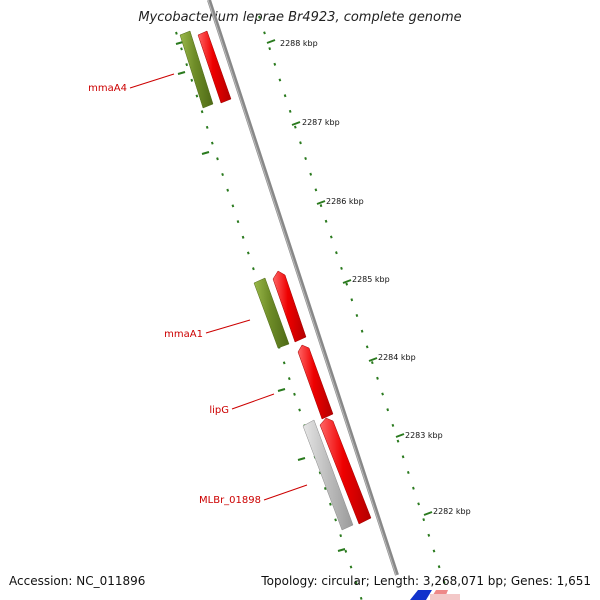 This screenshot has width=600, height=600. Describe the element at coordinates (397, 357) in the screenshot. I see `scale-label-2284: 2284 kbp` at that location.